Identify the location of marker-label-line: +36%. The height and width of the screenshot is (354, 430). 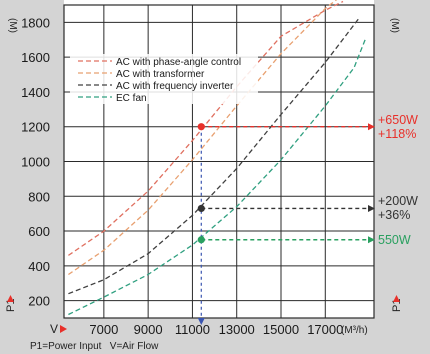
(394, 215).